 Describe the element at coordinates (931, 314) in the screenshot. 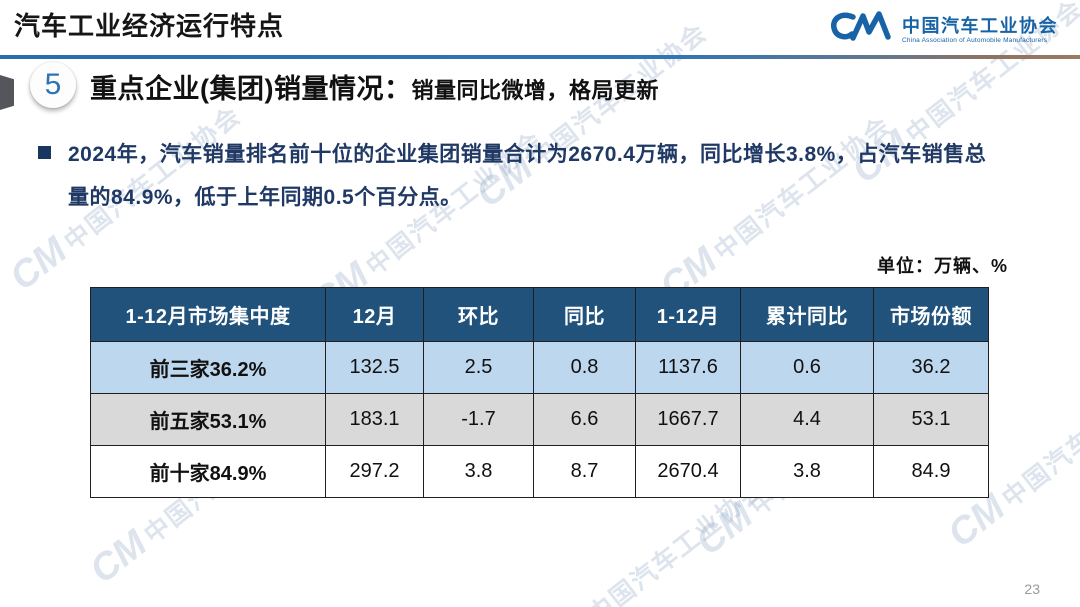

I see `table-header-cell: 市场份额` at that location.